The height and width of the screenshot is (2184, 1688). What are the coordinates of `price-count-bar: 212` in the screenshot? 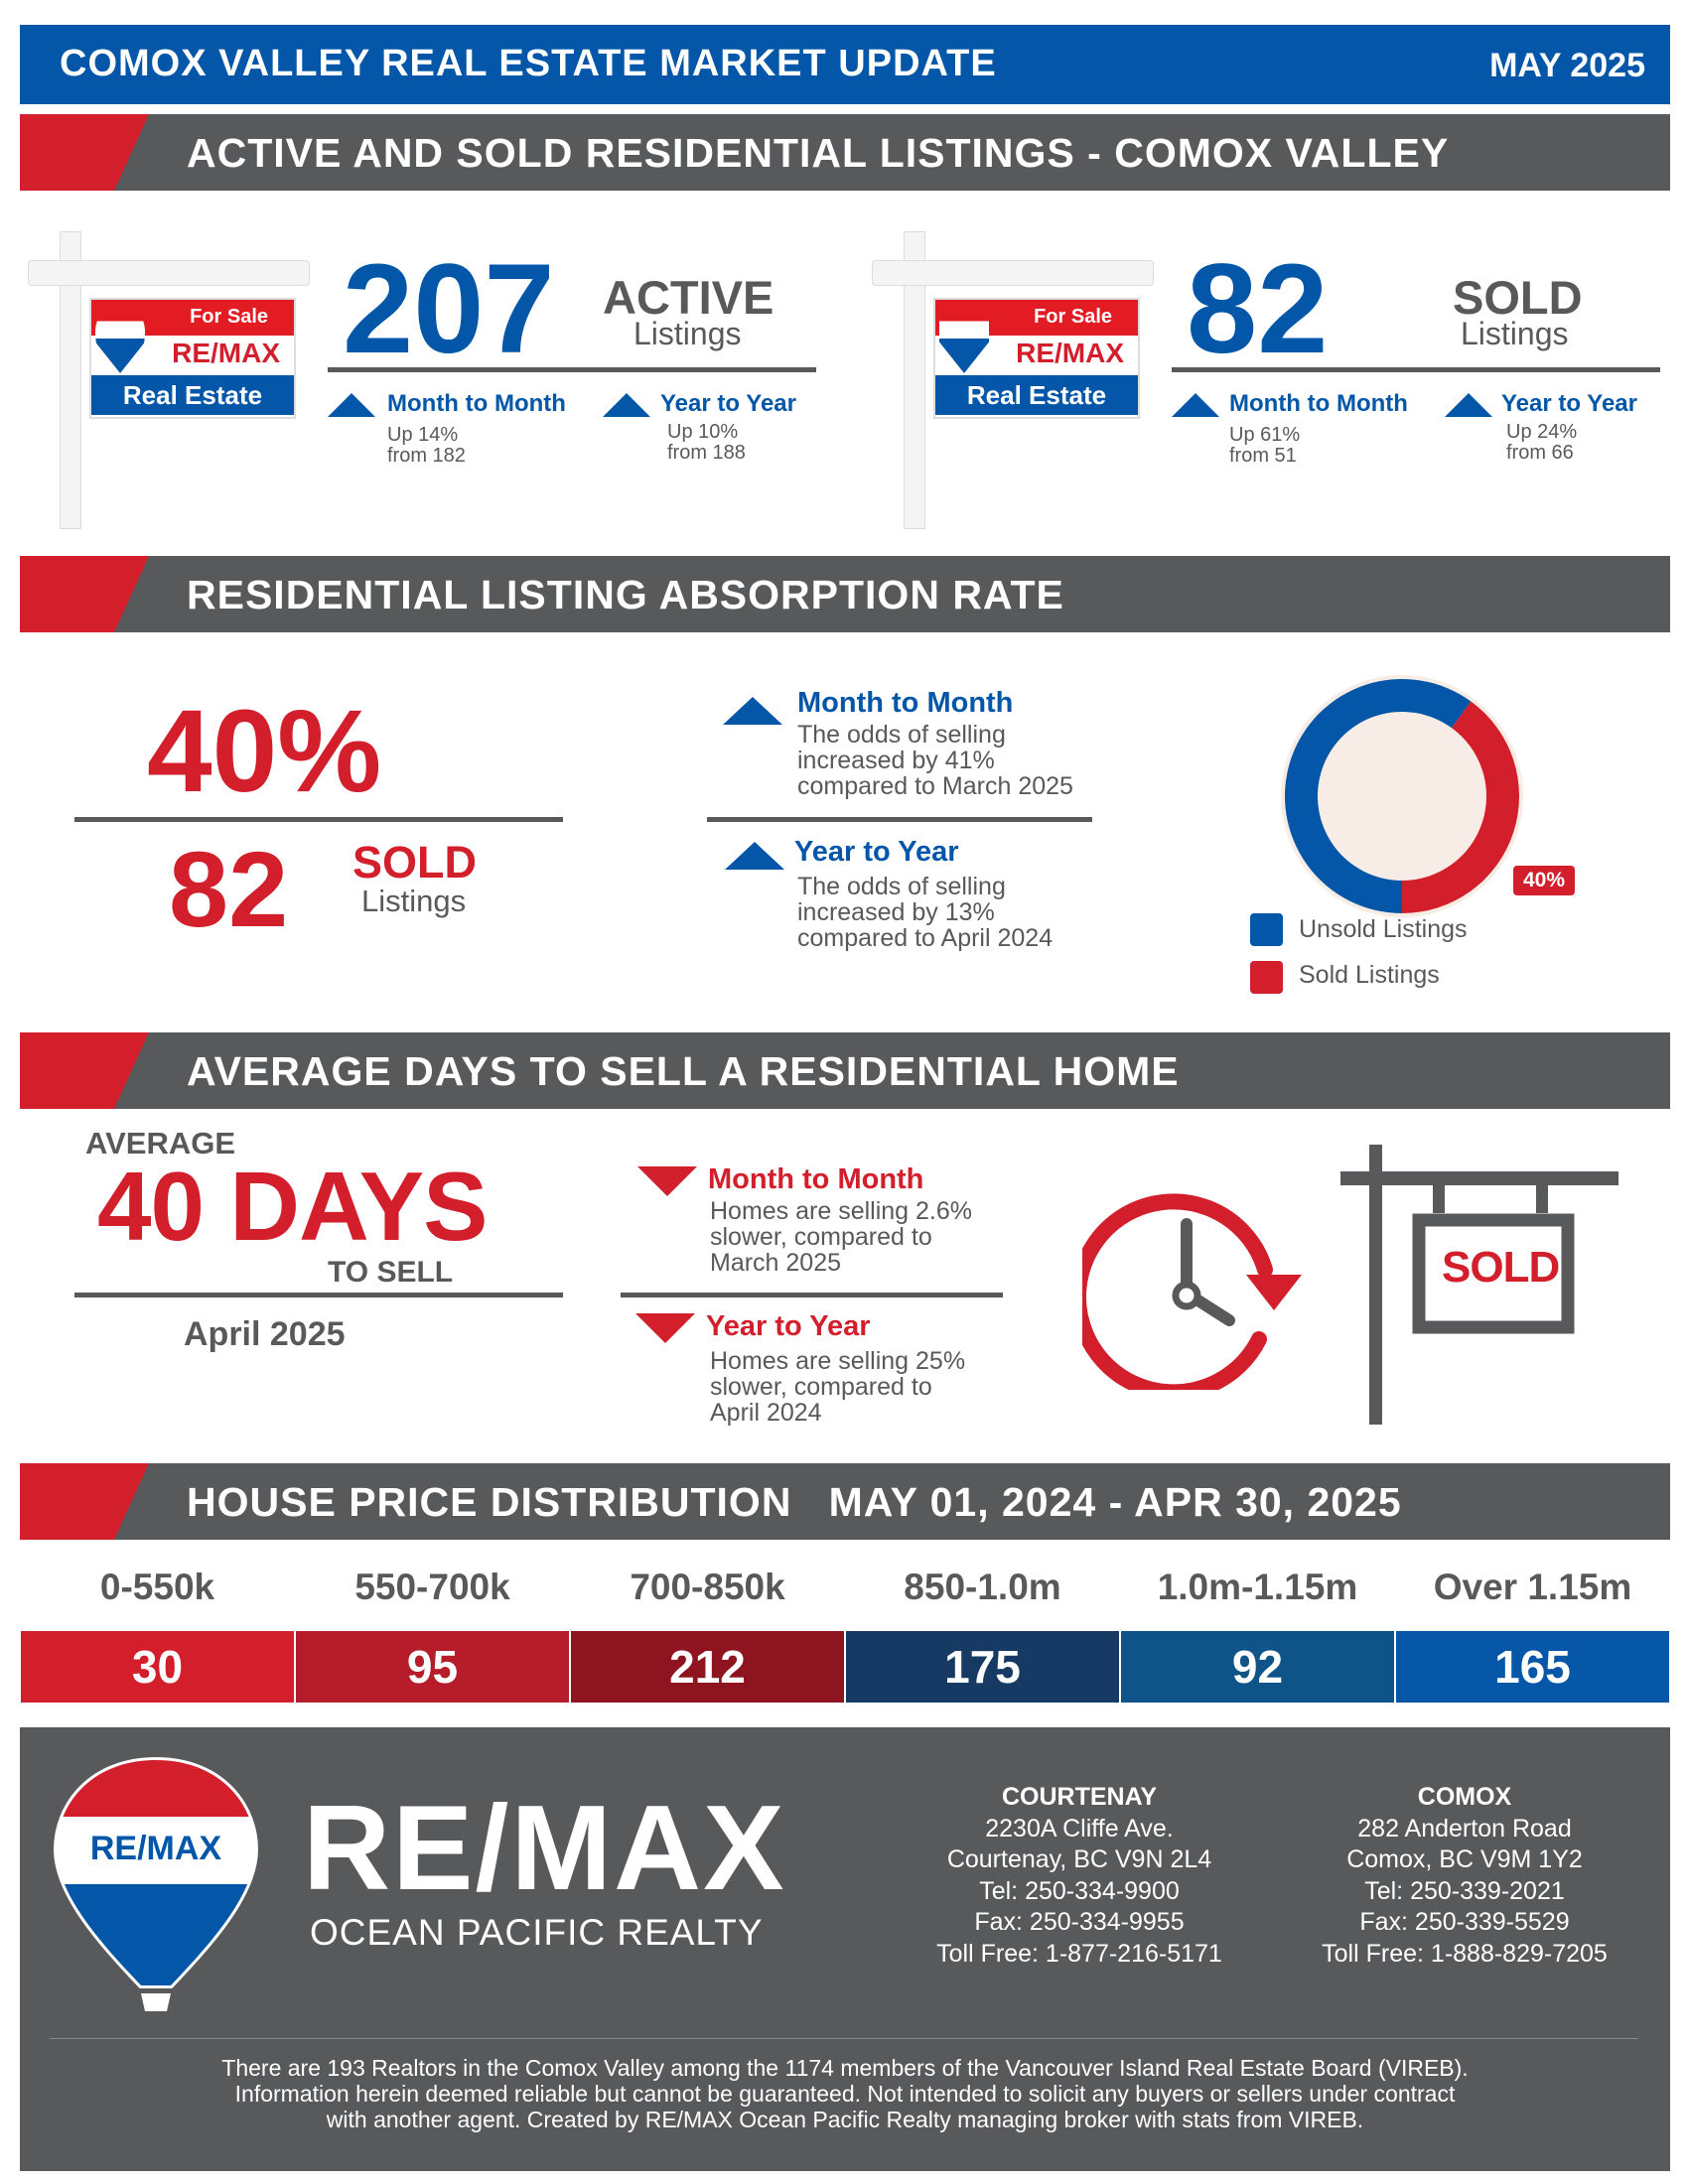 It's located at (707, 1667).